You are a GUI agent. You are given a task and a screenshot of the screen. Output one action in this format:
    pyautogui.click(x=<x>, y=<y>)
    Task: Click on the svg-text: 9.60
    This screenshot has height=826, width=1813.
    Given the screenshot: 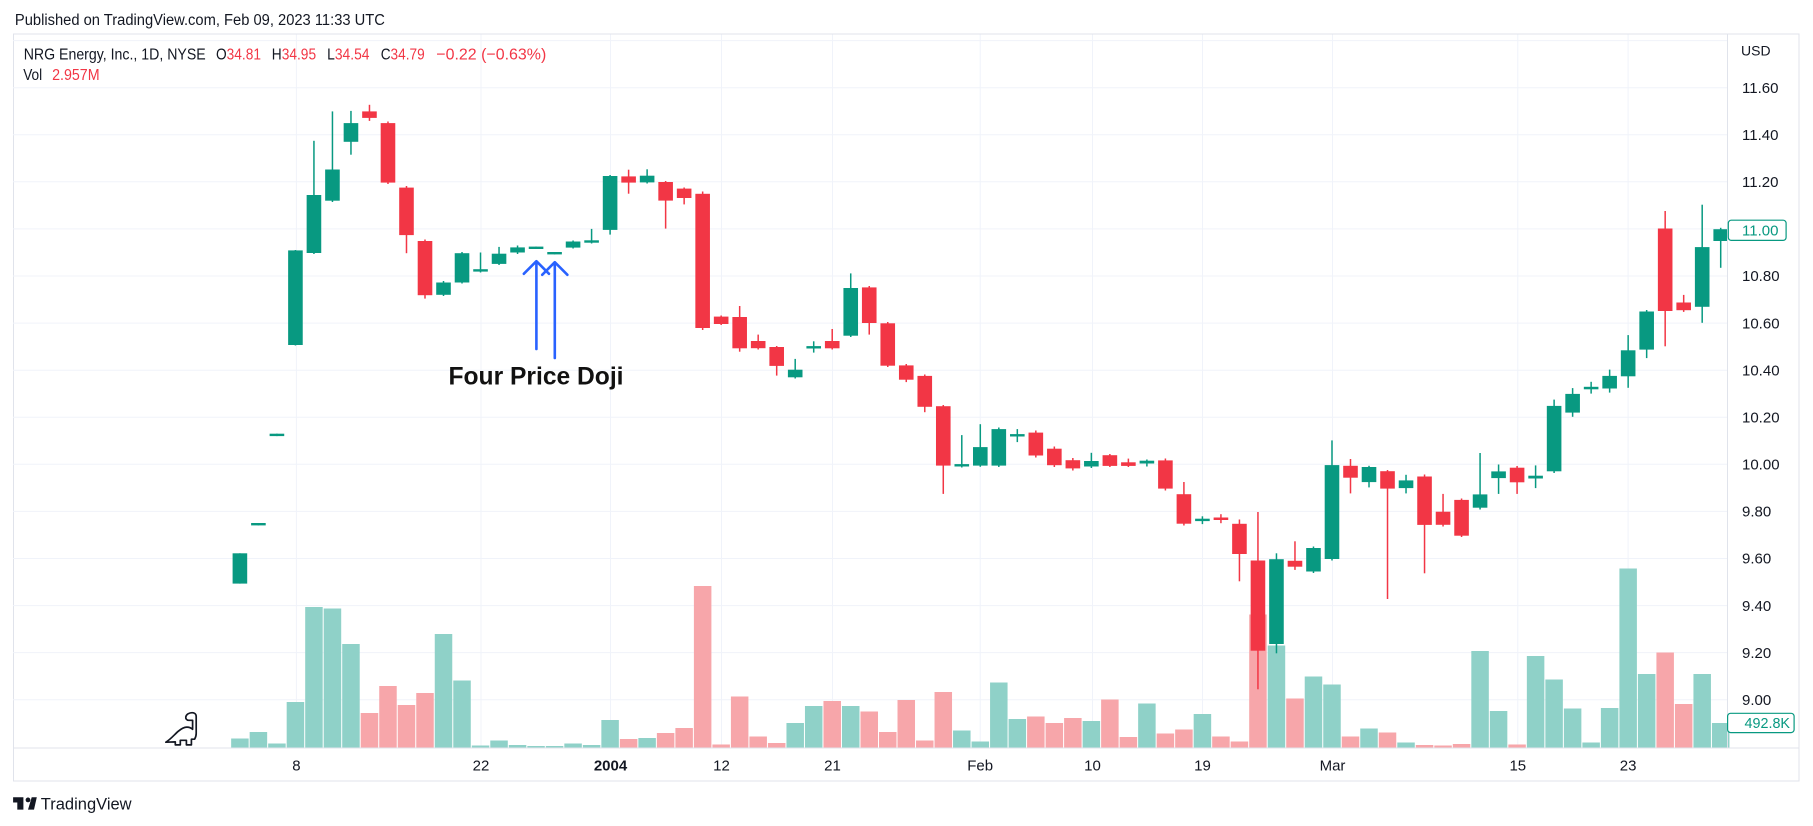 What is the action you would take?
    pyautogui.click(x=1756, y=559)
    